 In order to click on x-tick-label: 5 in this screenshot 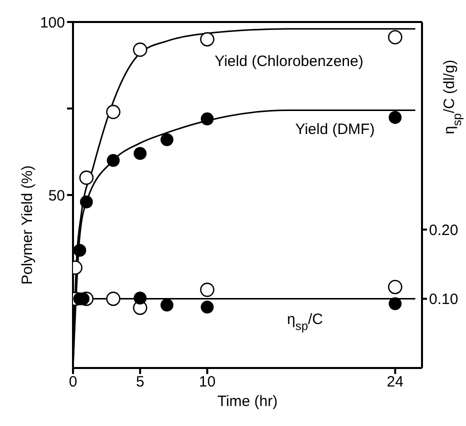, I will do `click(140, 382)`.